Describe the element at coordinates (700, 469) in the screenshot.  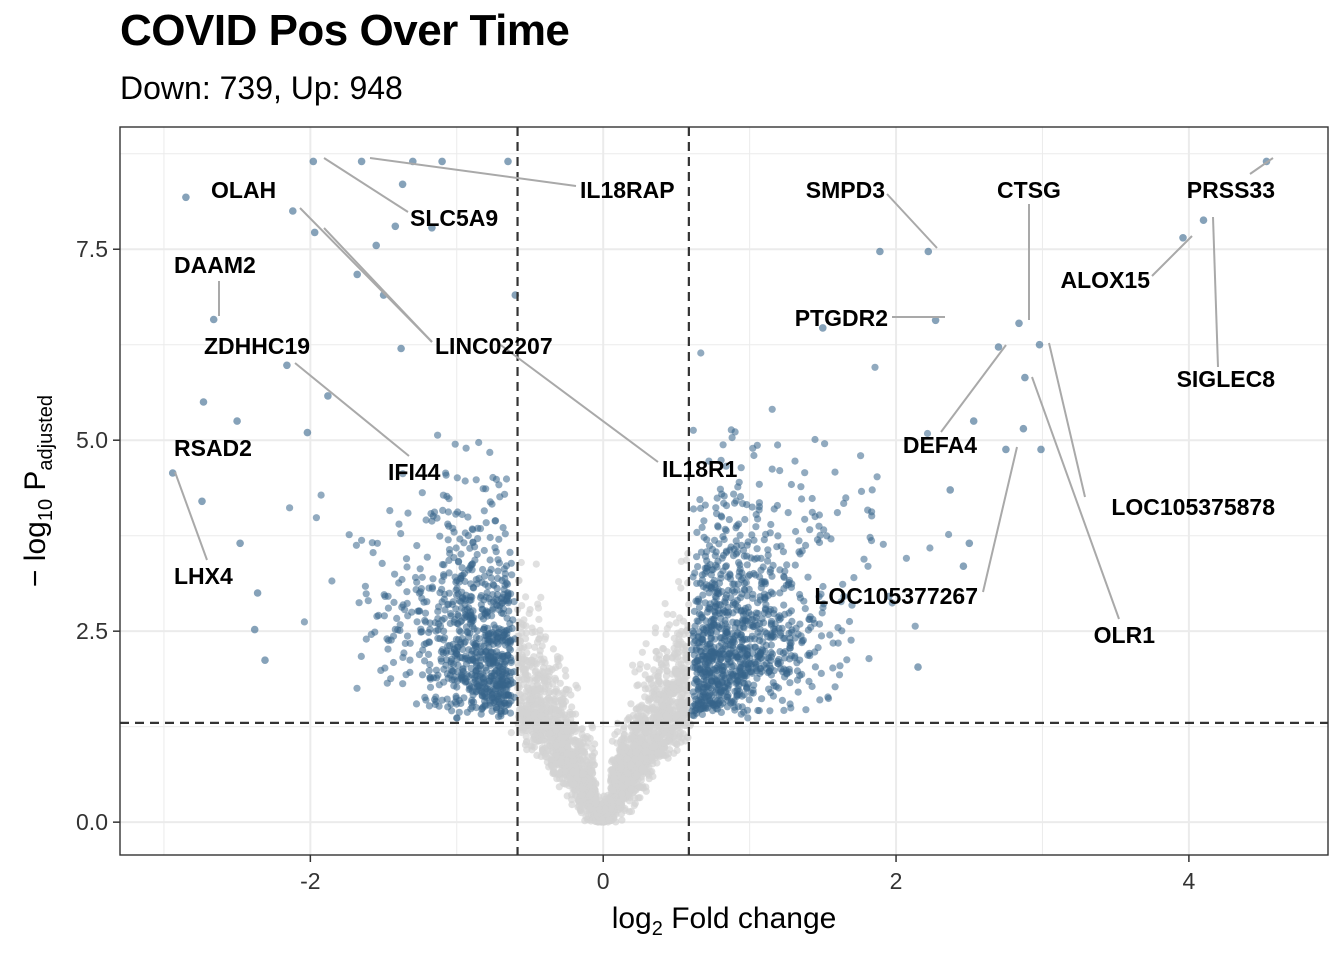
I see `gene-label: IL18R1` at that location.